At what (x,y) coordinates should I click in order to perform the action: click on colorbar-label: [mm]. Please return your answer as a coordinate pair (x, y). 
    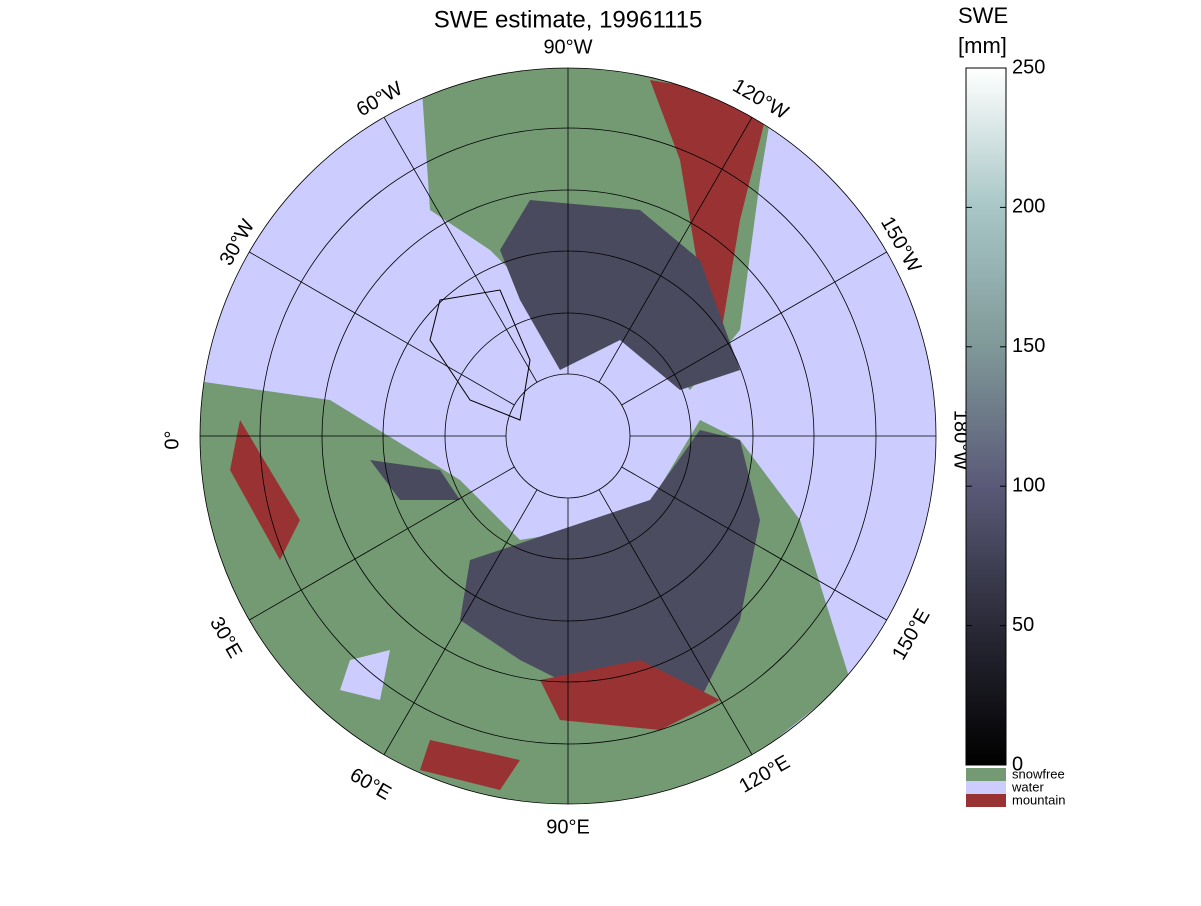
    Looking at the image, I should click on (982, 45).